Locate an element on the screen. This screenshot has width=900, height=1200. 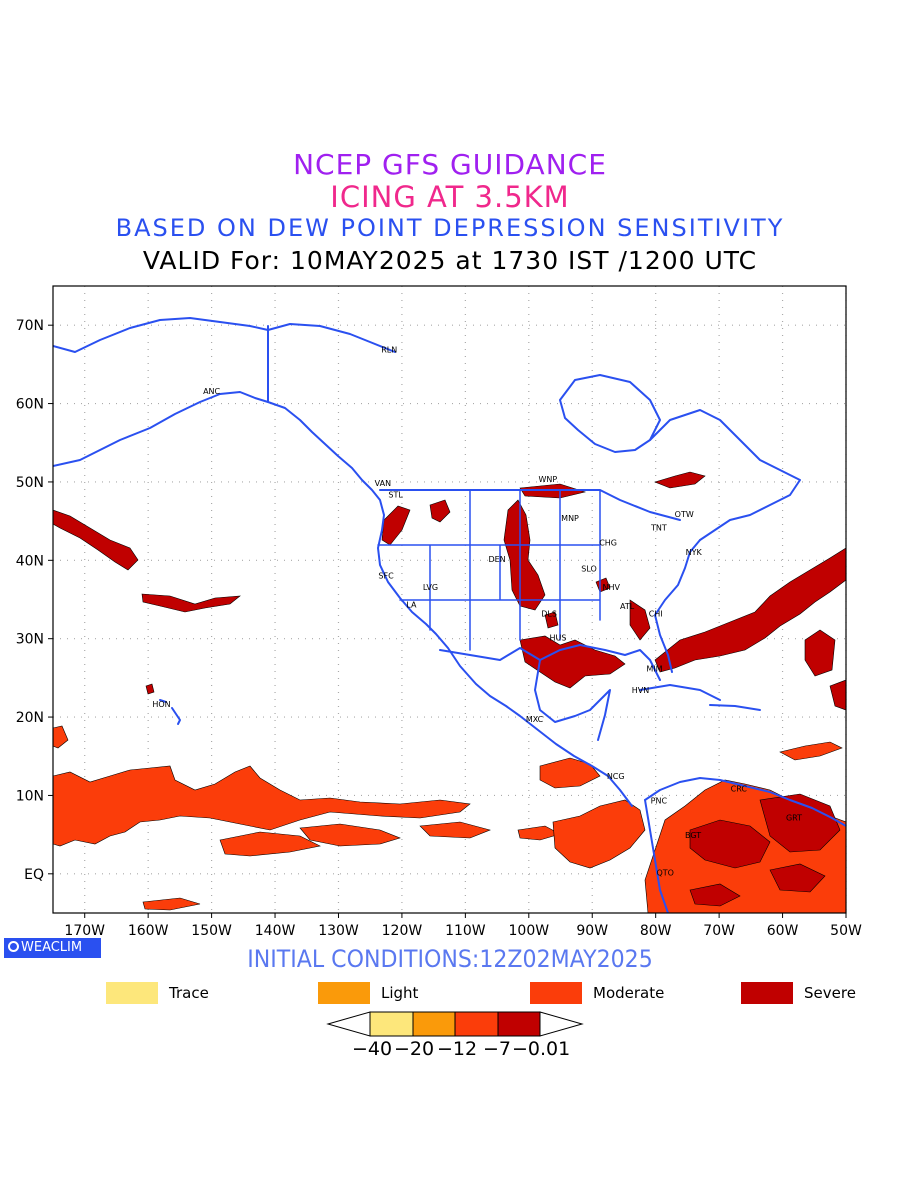
lat-label: 10N is located at coordinates (30, 796).